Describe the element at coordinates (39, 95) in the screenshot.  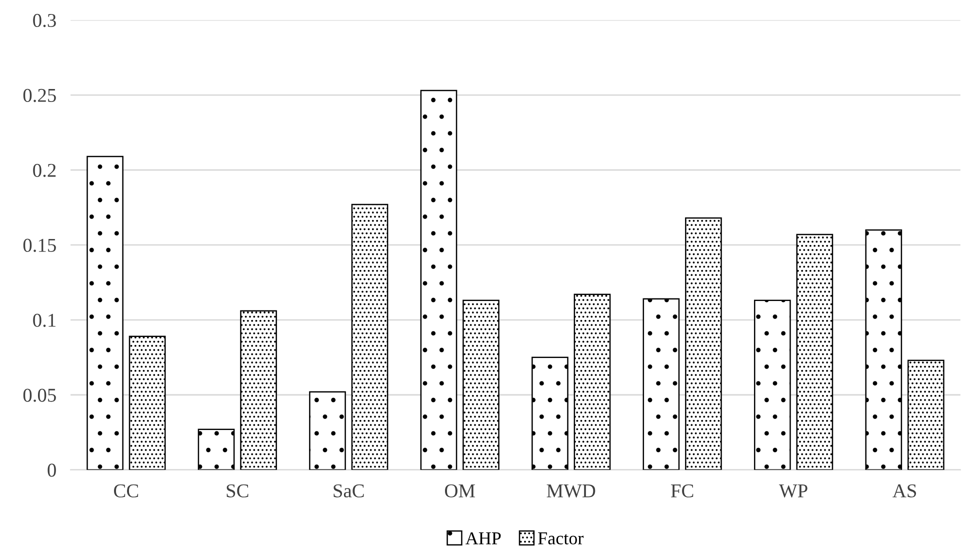
I see `y-tick-label: 0.25` at that location.